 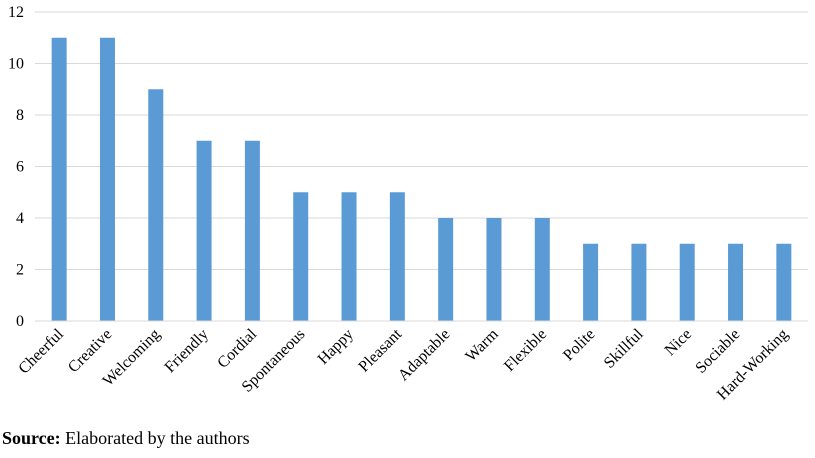 What do you see at coordinates (624, 348) in the screenshot?
I see `x-tick-label: Skillful` at bounding box center [624, 348].